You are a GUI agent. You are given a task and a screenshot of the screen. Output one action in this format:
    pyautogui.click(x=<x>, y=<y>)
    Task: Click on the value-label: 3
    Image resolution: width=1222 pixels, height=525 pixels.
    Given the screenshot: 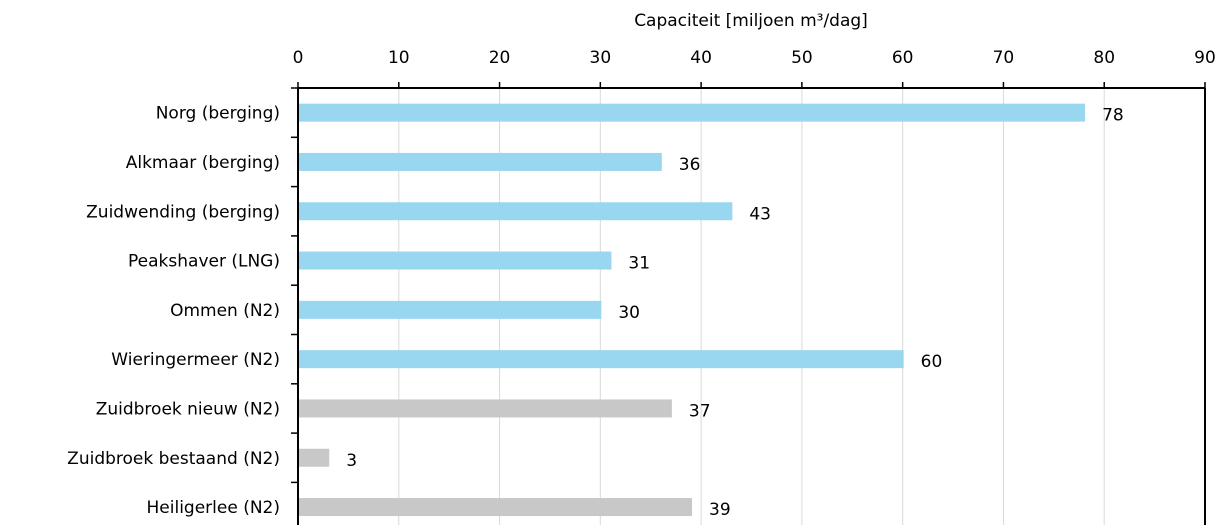 What is the action you would take?
    pyautogui.click(x=351, y=461)
    